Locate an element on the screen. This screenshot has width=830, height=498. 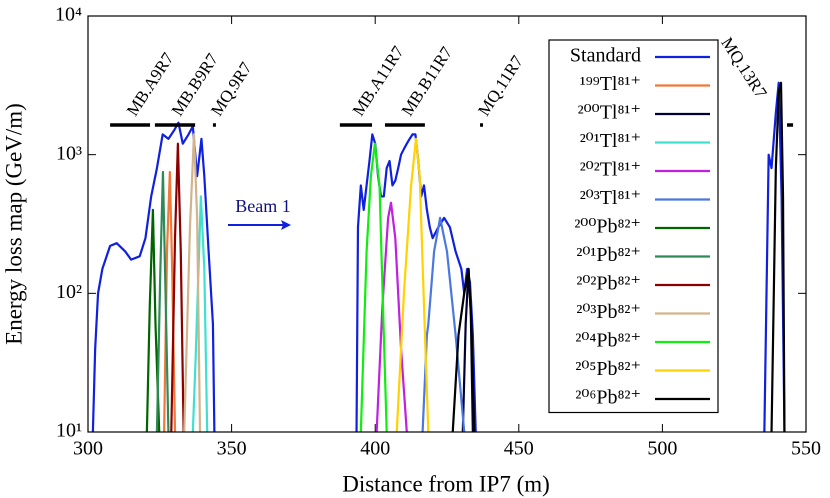
legend-label: ²⁰³Pb⁸²⁺ is located at coordinates (608, 312).